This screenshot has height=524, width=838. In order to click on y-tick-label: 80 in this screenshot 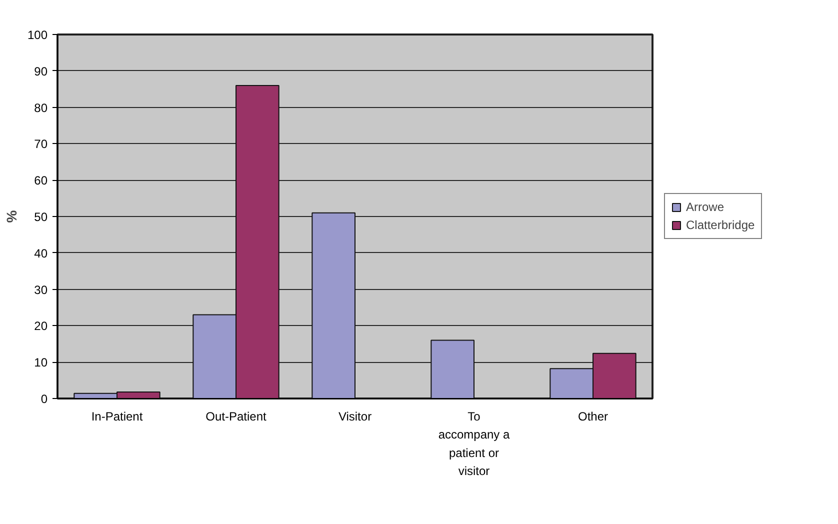, I will do `click(41, 107)`.